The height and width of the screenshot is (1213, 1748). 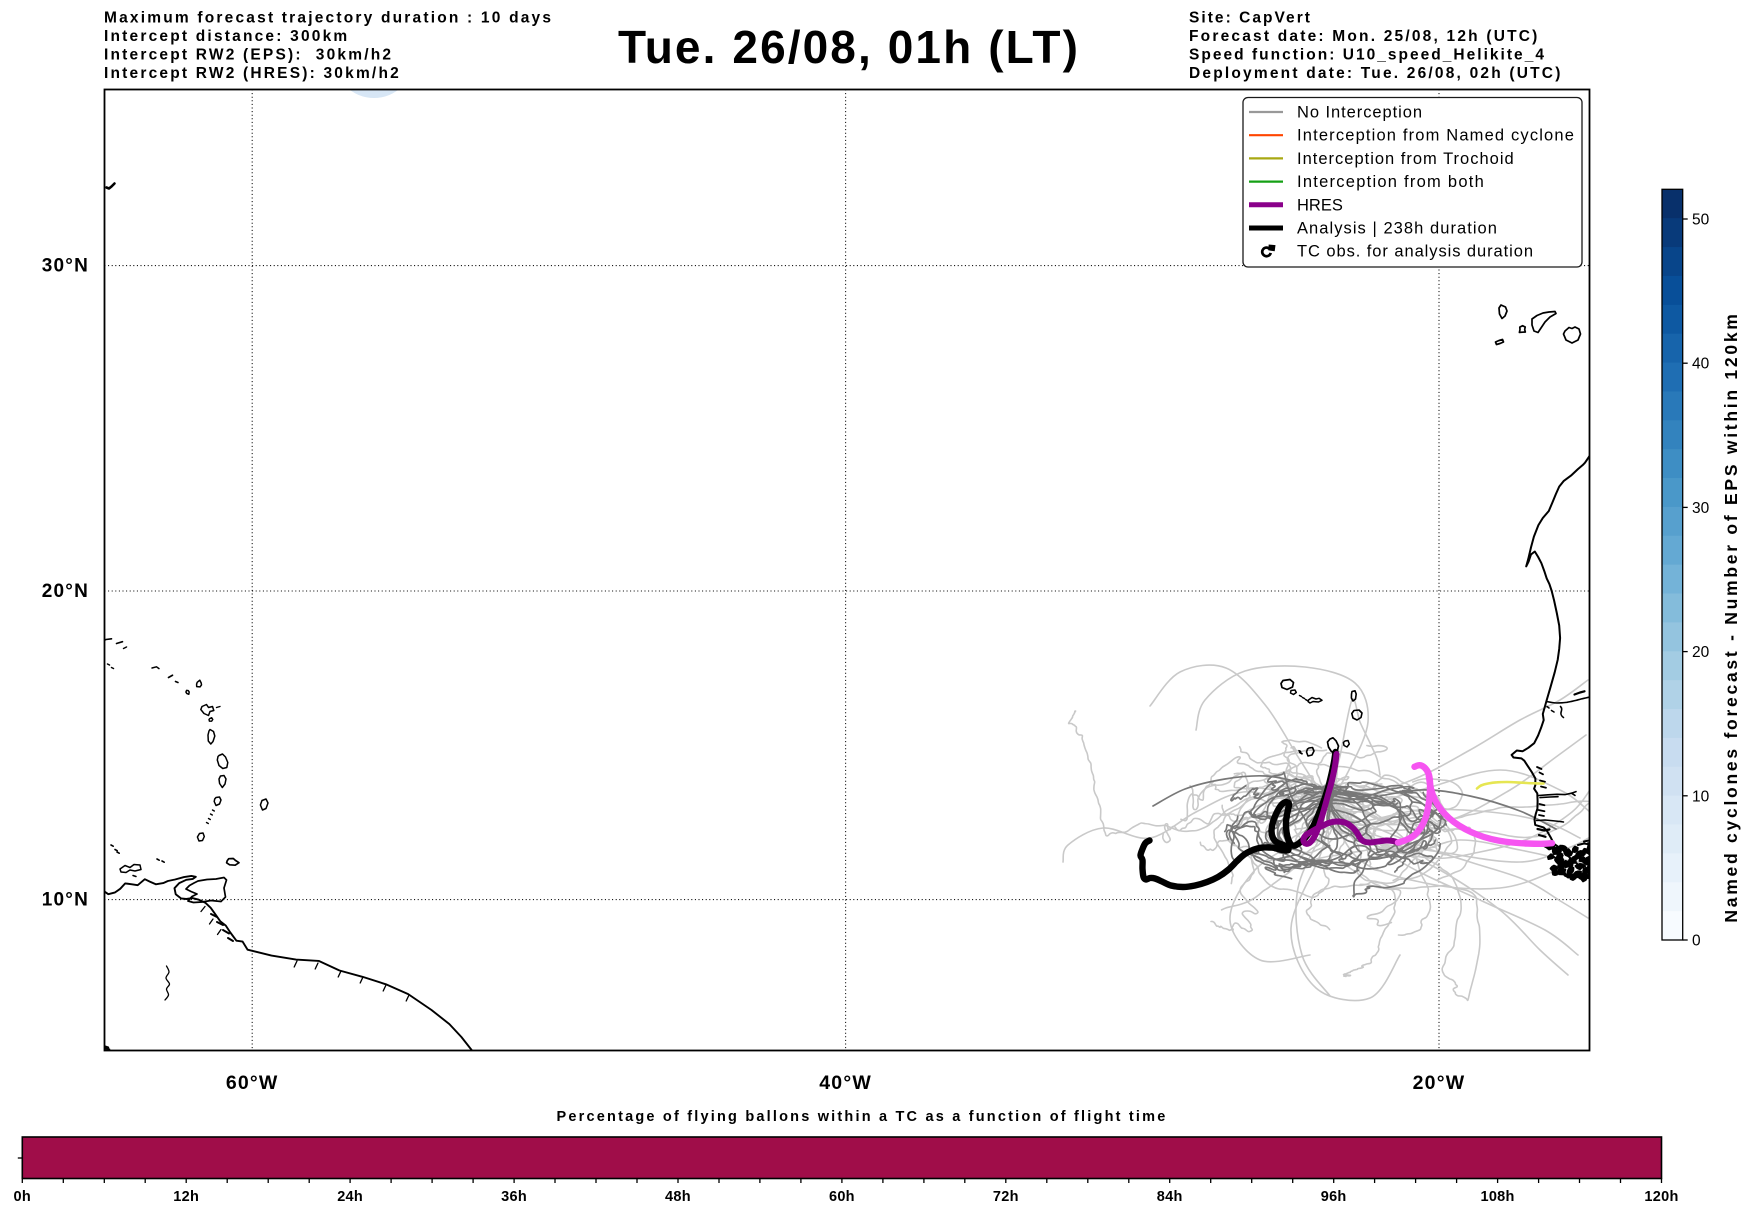 What do you see at coordinates (849, 47) in the screenshot?
I see `svg-text: Tue. 26/08, 01h (LT)` at bounding box center [849, 47].